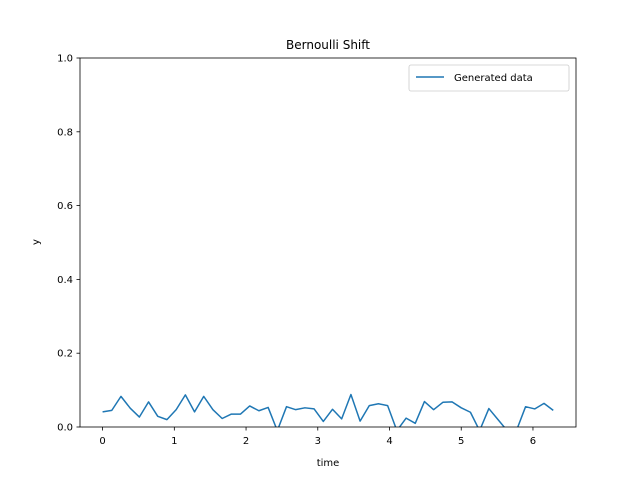  Describe the element at coordinates (461, 441) in the screenshot. I see `x-tick-label: 5` at that location.